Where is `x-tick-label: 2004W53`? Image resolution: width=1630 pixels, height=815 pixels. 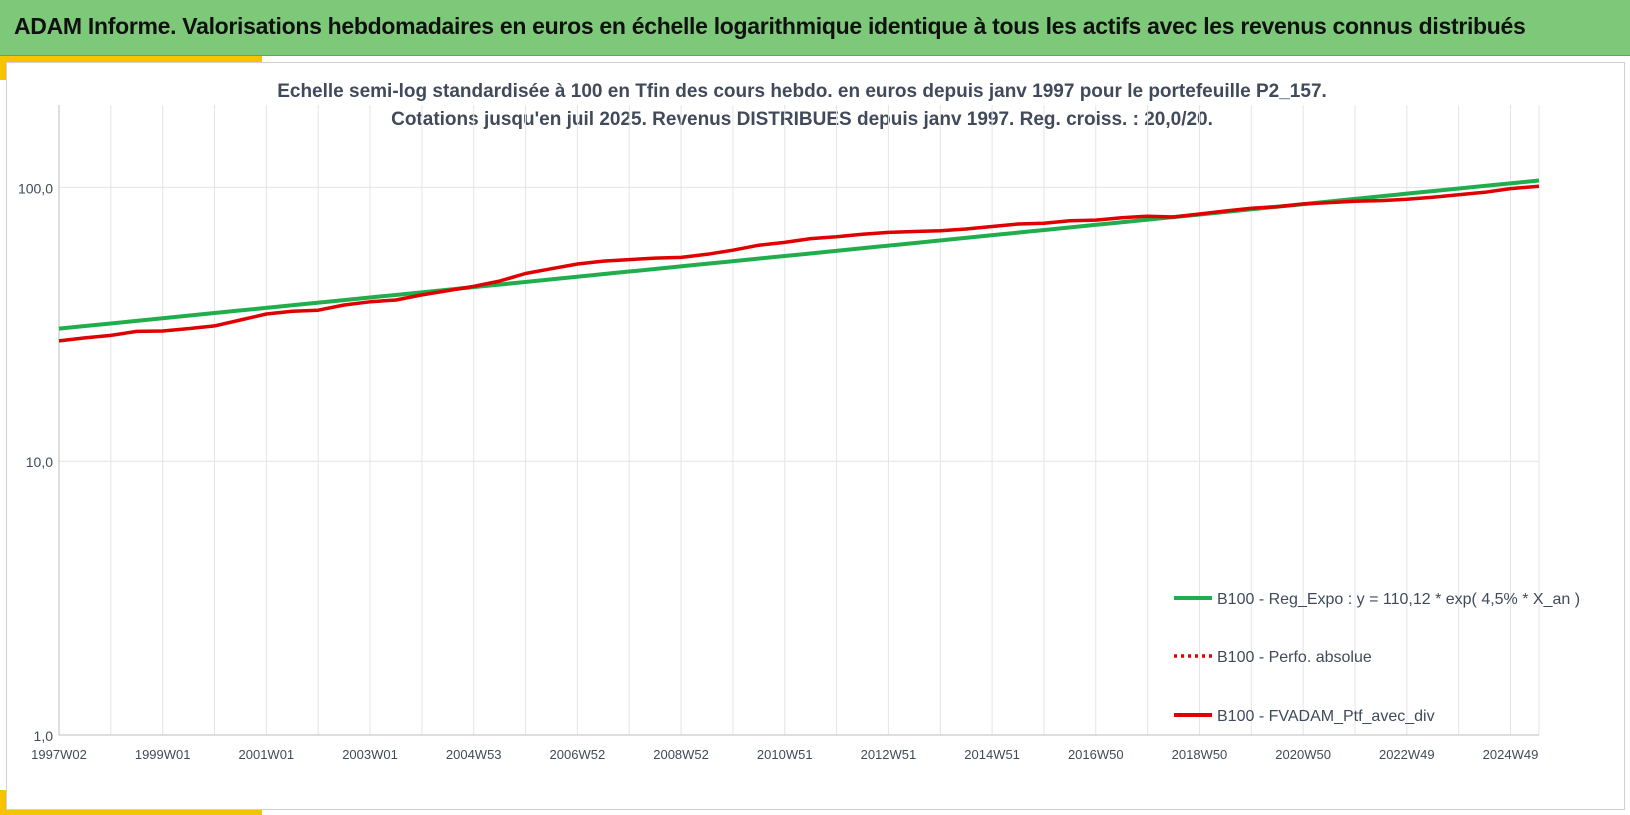
x-tick-label: 2004W53 is located at coordinates (474, 754).